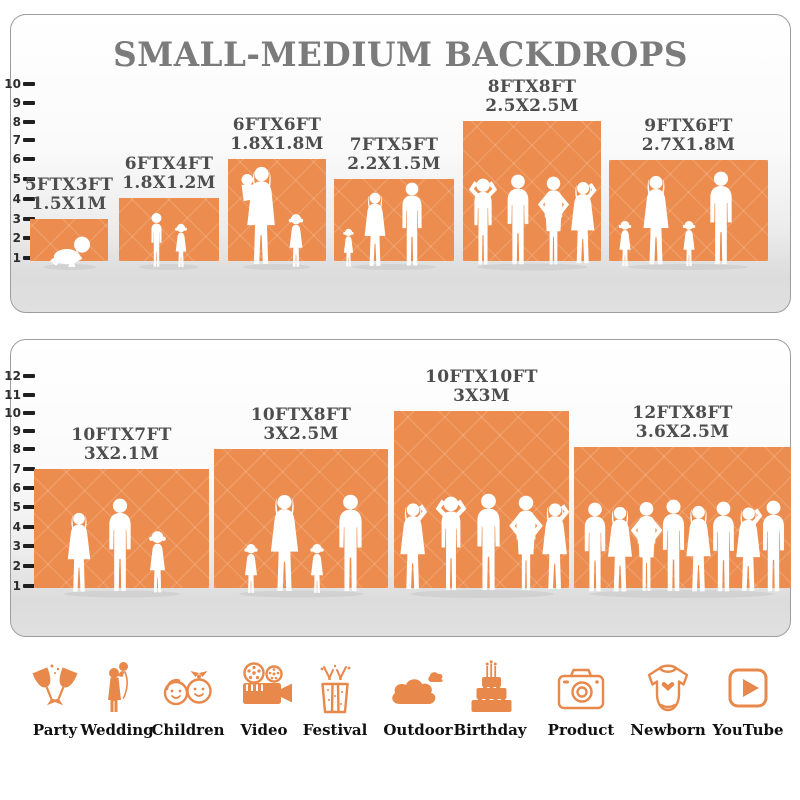  Describe the element at coordinates (69, 194) in the screenshot. I see `backdrop-size-label: 5FTX3FT 1.5X1M` at that location.